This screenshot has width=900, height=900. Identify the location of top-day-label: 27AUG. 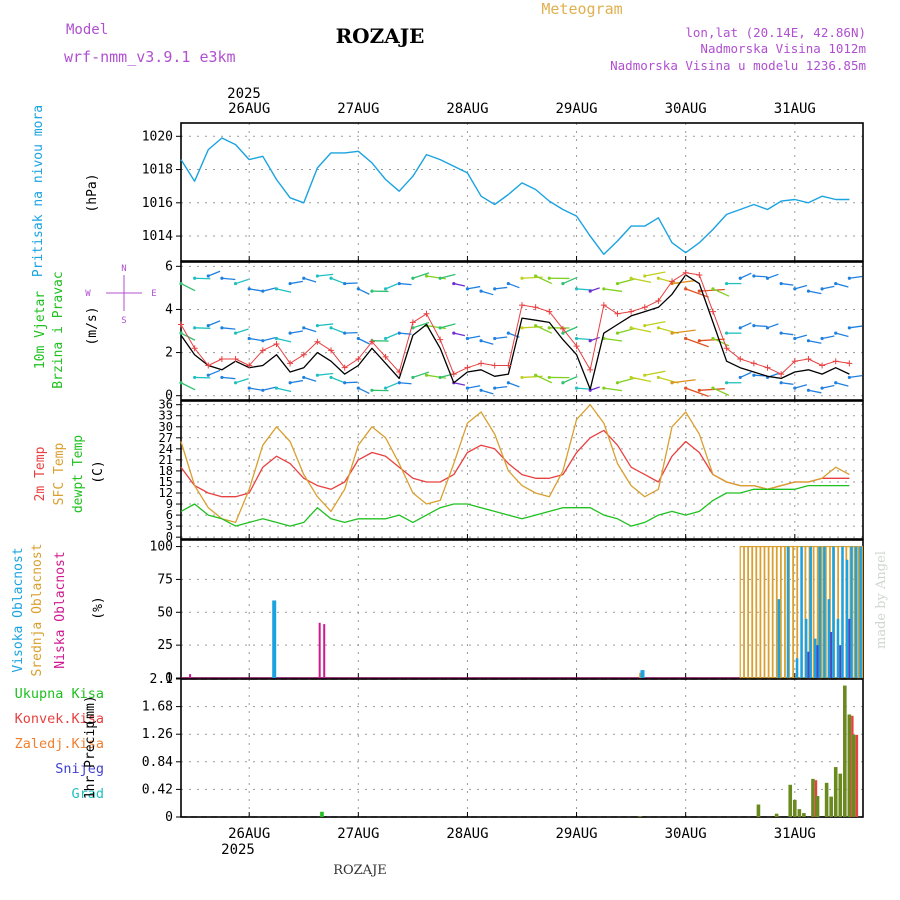
(358, 109).